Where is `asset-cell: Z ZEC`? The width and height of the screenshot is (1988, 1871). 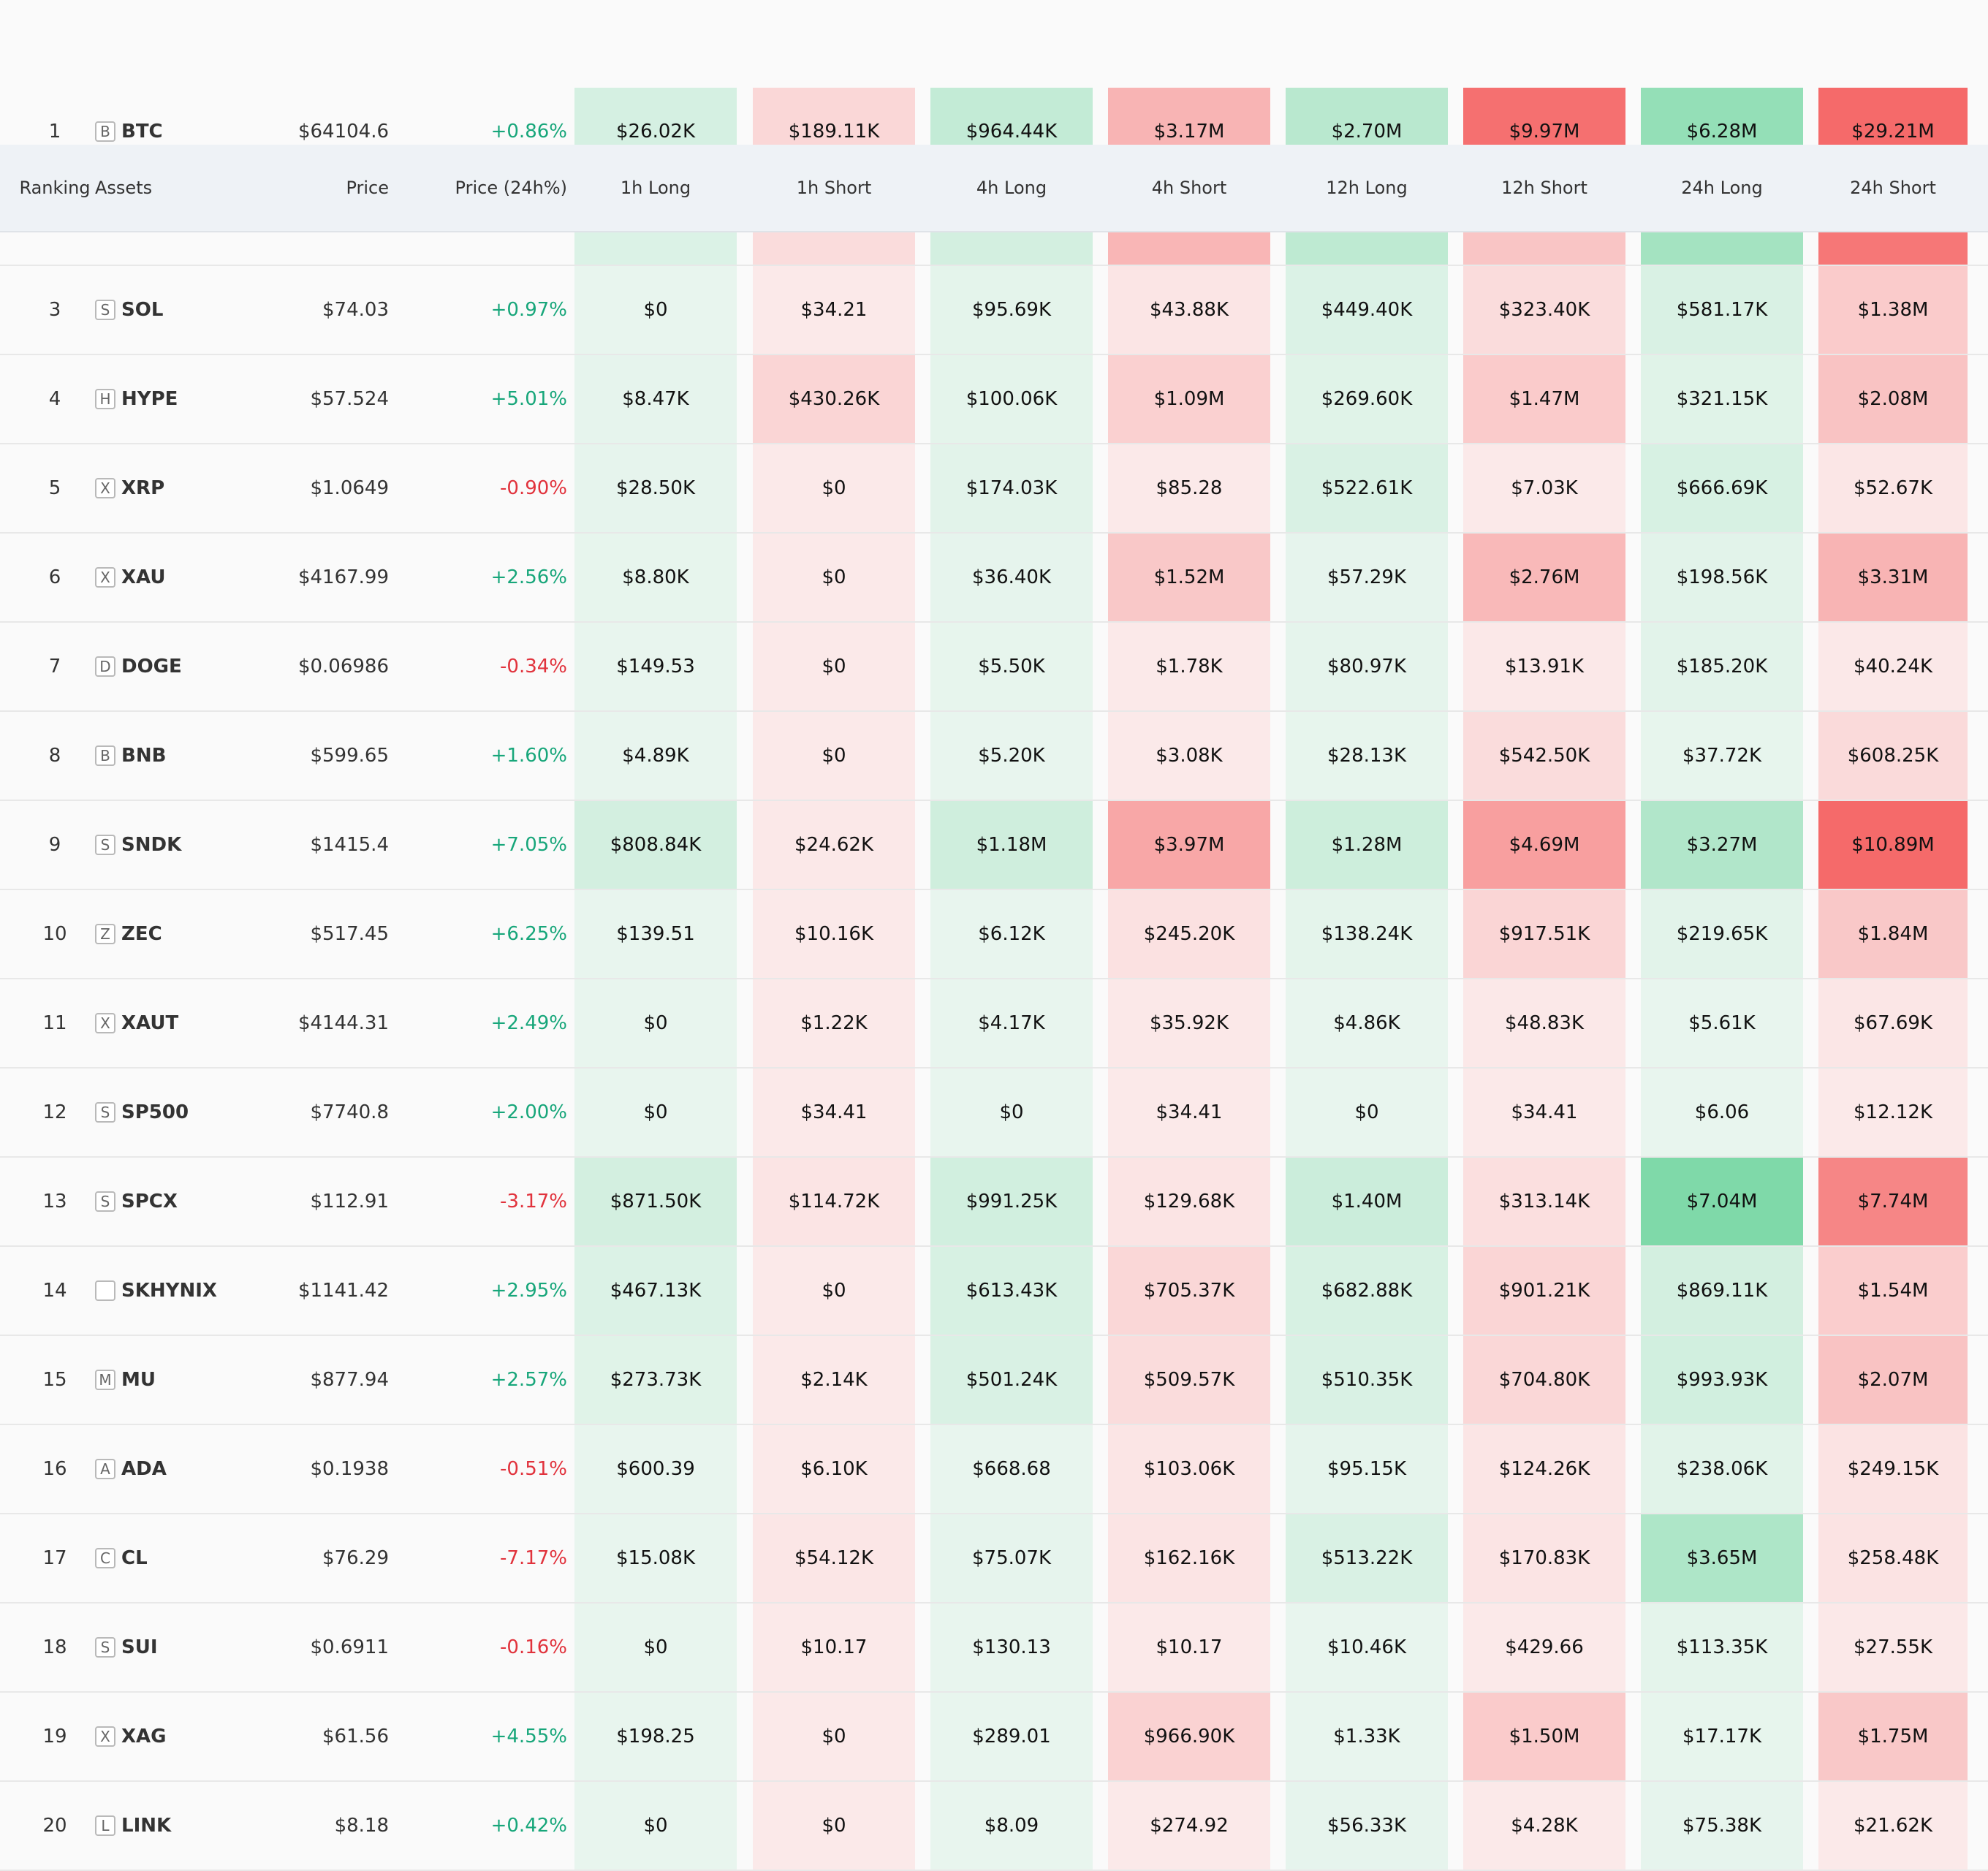 asset-cell: Z ZEC is located at coordinates (182, 934).